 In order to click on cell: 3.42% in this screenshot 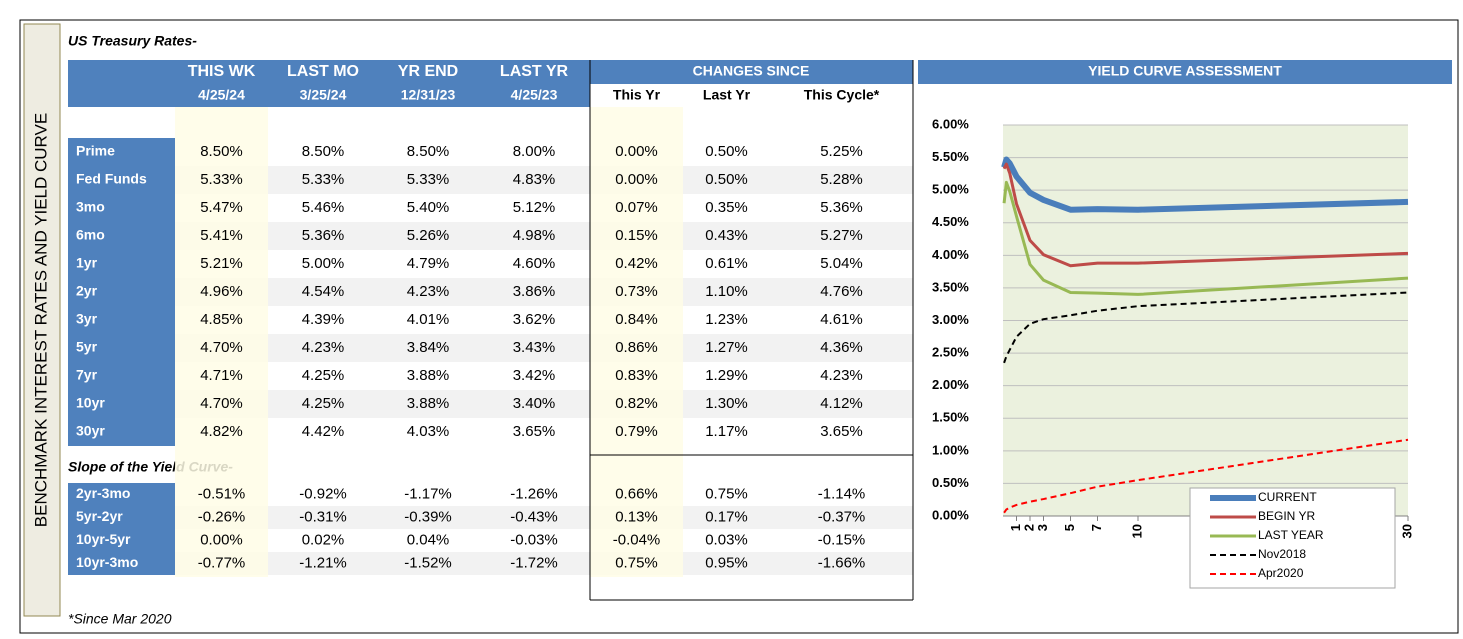, I will do `click(534, 375)`.